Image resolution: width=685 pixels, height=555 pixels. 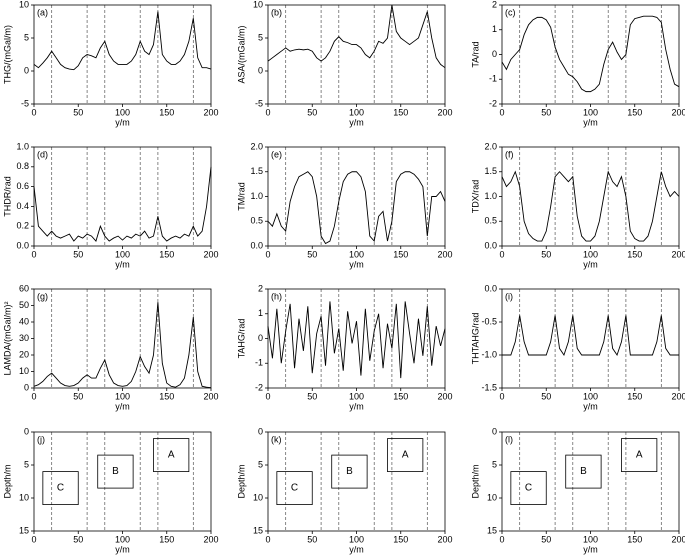 I want to click on y-tick-label: -1.0, so click(x=489, y=354).